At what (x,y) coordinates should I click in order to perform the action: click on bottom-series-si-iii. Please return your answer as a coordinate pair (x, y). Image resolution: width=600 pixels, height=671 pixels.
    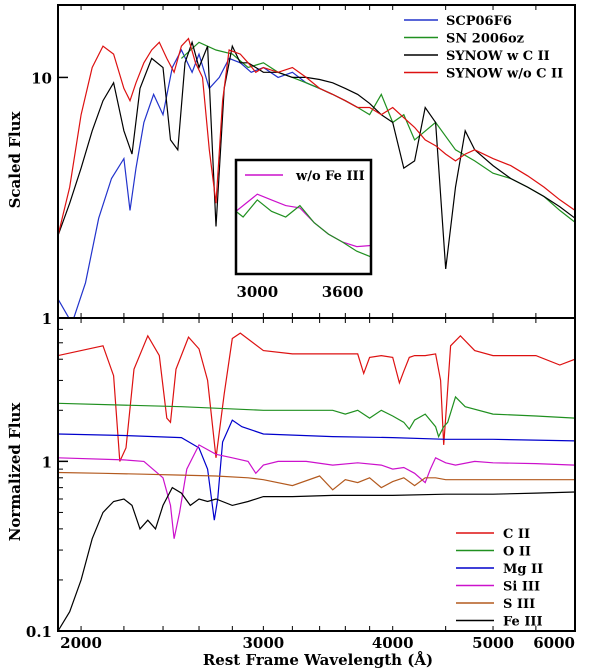
    Looking at the image, I should click on (316, 491).